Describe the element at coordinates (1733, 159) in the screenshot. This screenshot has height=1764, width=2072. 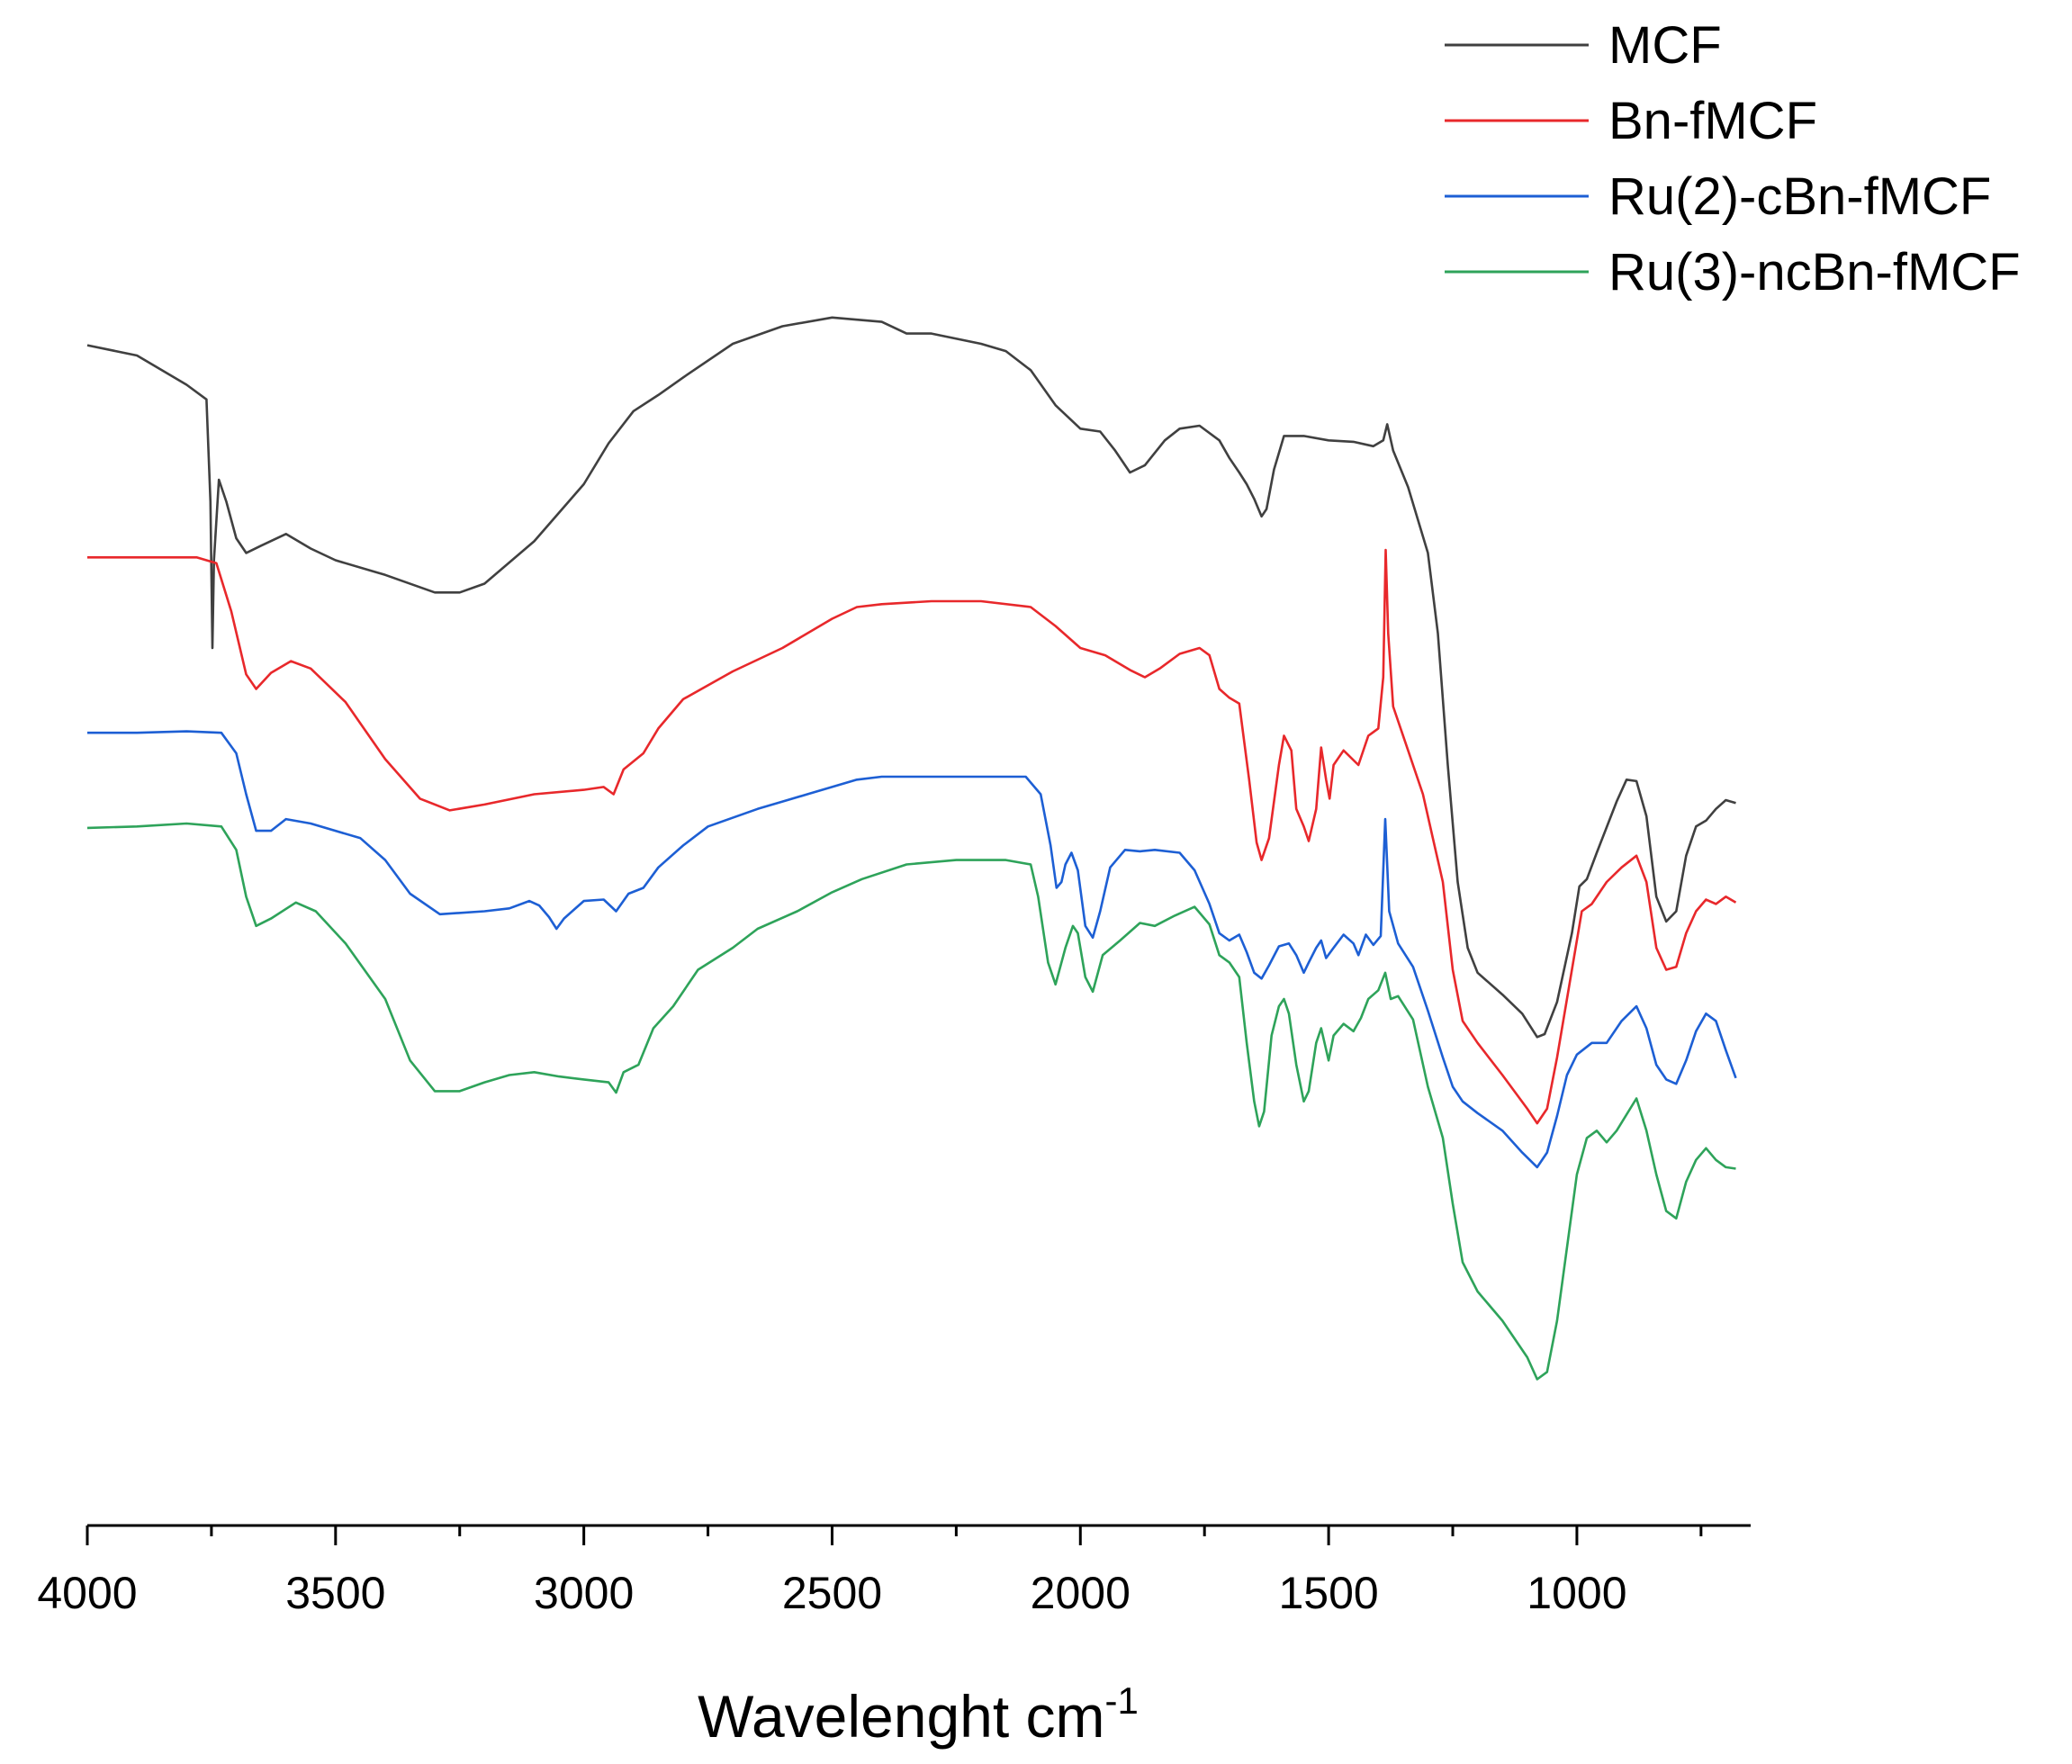
I see `legend: MCF Bn-fMCF Ru(2)-cBn-fMCF Ru(3)-ncBn-fMCF` at that location.